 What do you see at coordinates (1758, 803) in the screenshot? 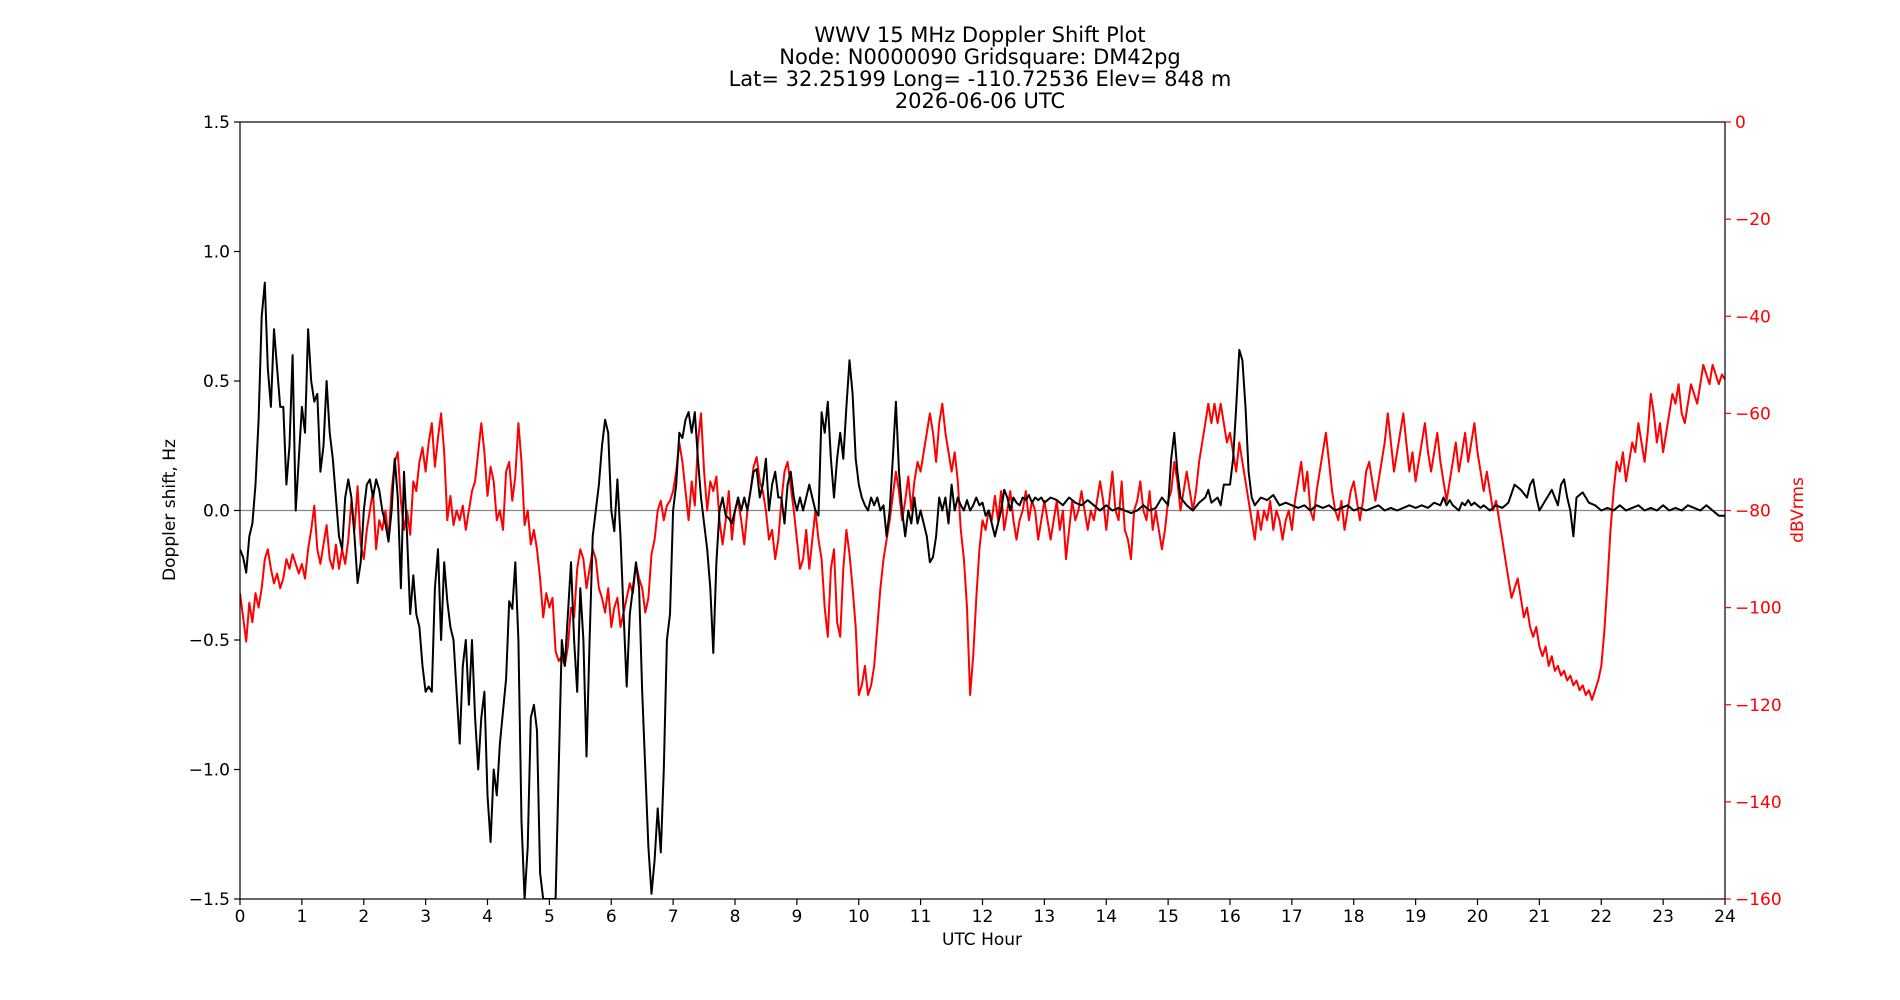
I see `y2-tick-label: −140` at bounding box center [1758, 803].